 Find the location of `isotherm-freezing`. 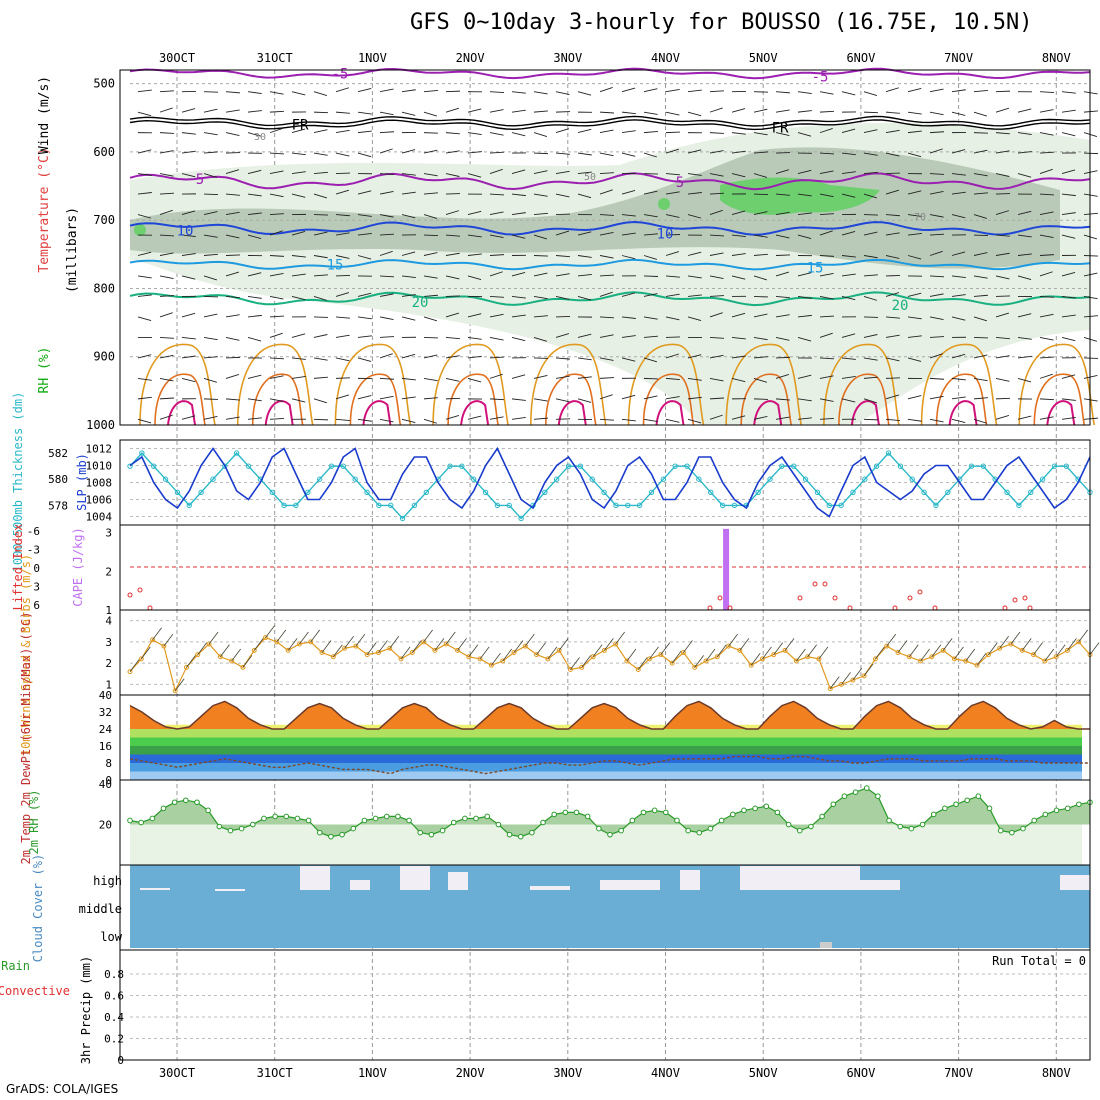

isotherm-freezing is located at coordinates (610, 121).